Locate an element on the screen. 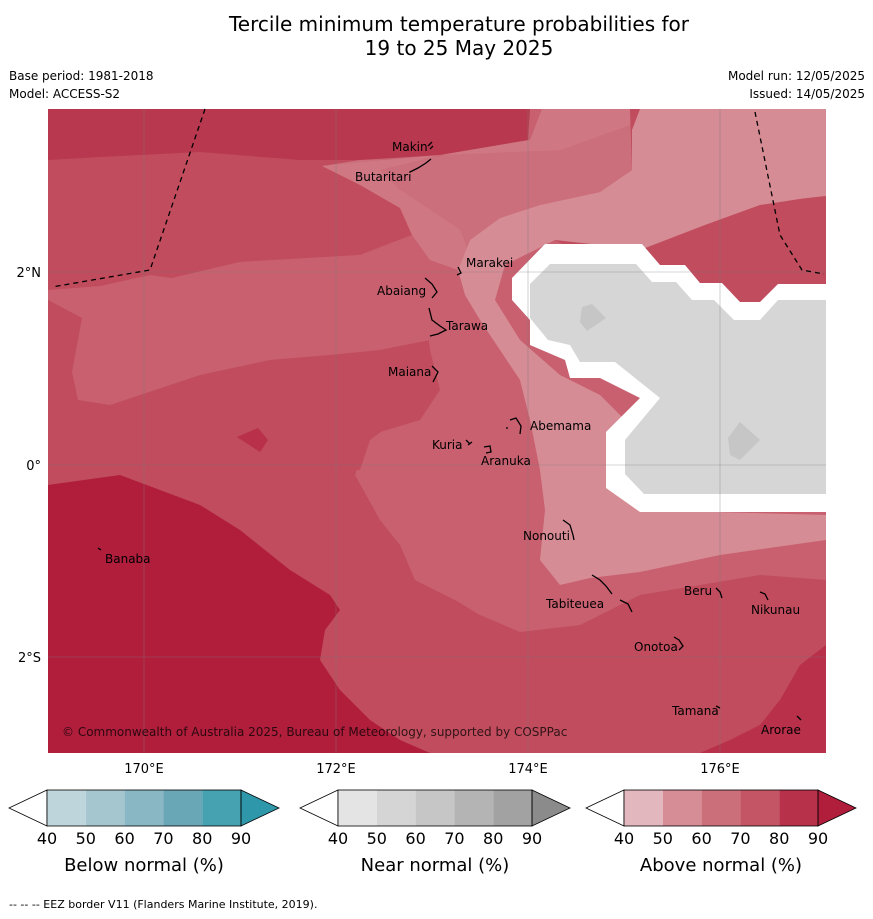  label-banaba: Banaba is located at coordinates (128, 559).